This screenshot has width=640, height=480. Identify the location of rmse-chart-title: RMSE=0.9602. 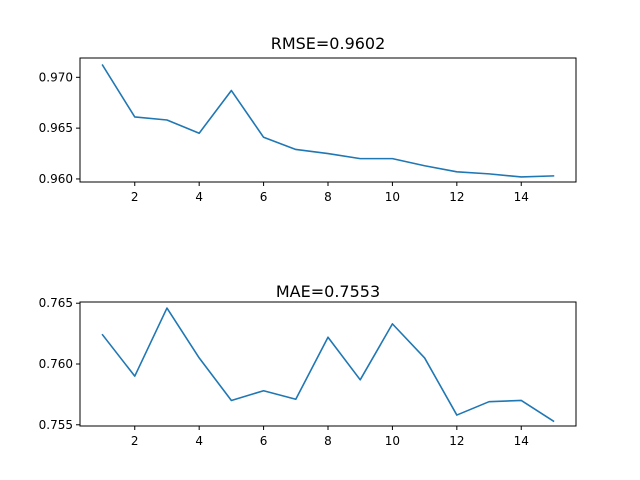
(328, 43).